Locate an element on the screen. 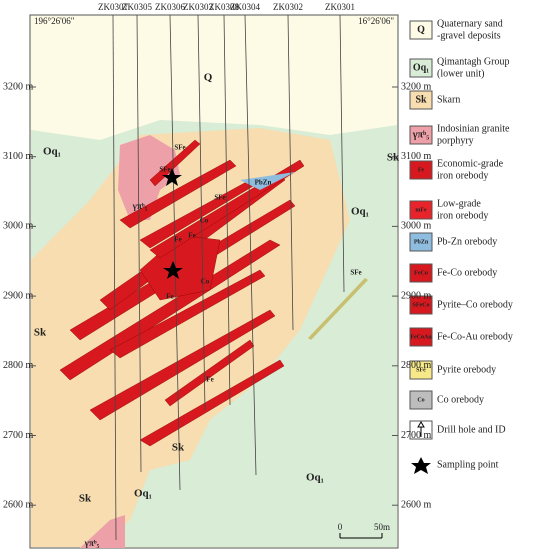  legend-symbol: Sk is located at coordinates (421, 99).